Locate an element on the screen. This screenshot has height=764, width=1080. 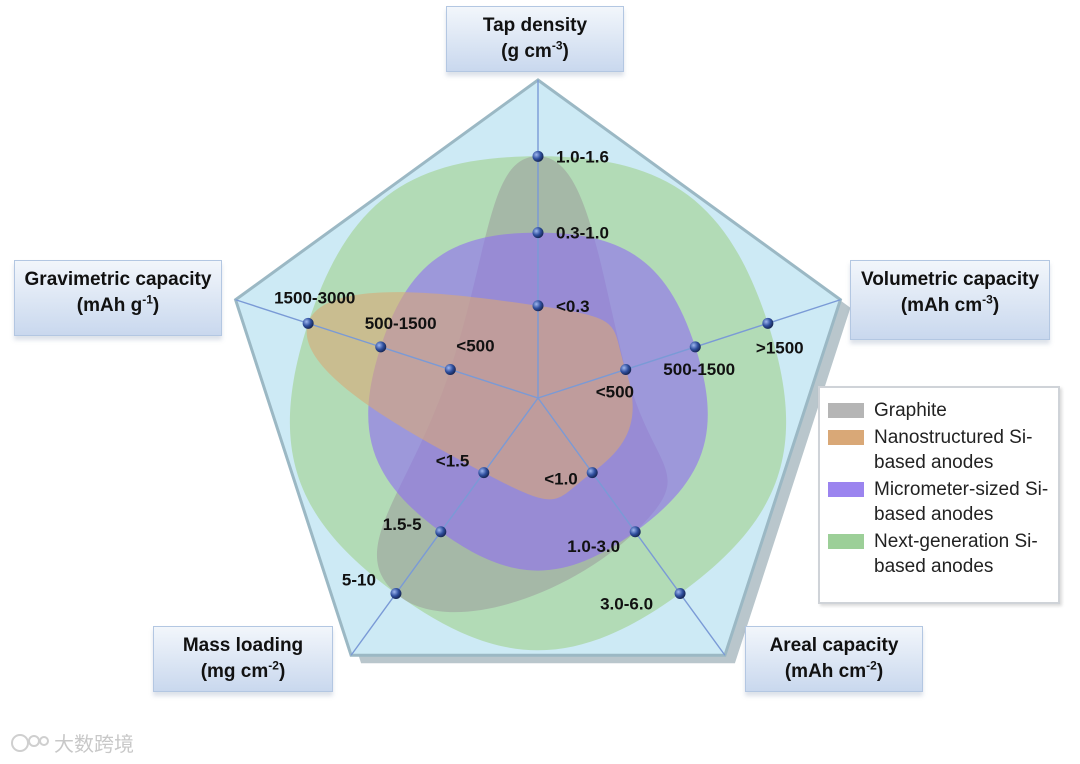
tick-label-grav-3: 1500-3000 is located at coordinates (314, 297).